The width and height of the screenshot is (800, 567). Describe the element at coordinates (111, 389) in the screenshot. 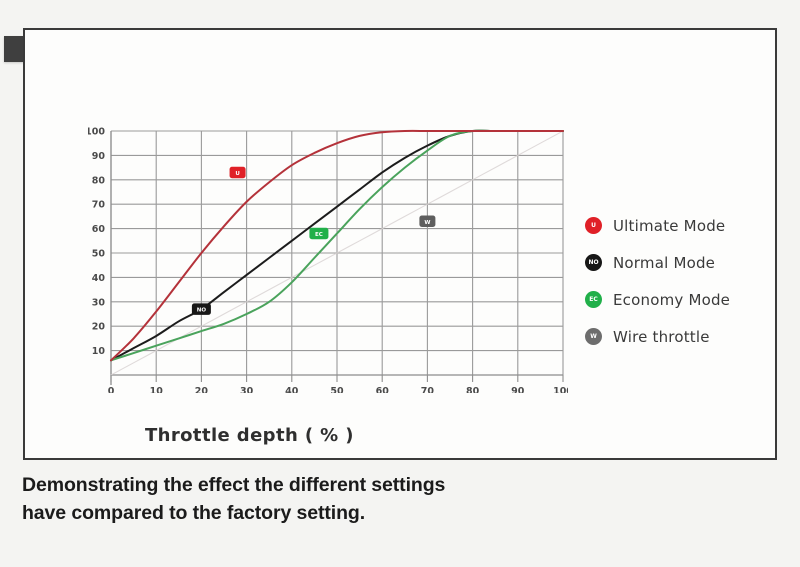

I see `svg-text: 0` at that location.